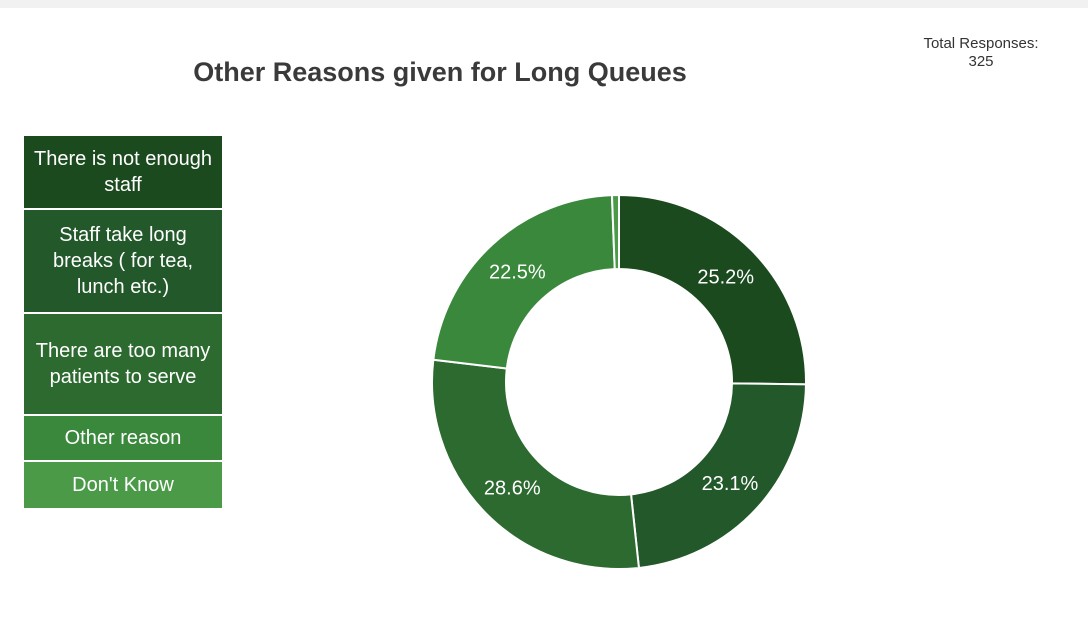 This screenshot has height=643, width=1088. What do you see at coordinates (730, 484) in the screenshot?
I see `slice-value-label: 23.1%` at bounding box center [730, 484].